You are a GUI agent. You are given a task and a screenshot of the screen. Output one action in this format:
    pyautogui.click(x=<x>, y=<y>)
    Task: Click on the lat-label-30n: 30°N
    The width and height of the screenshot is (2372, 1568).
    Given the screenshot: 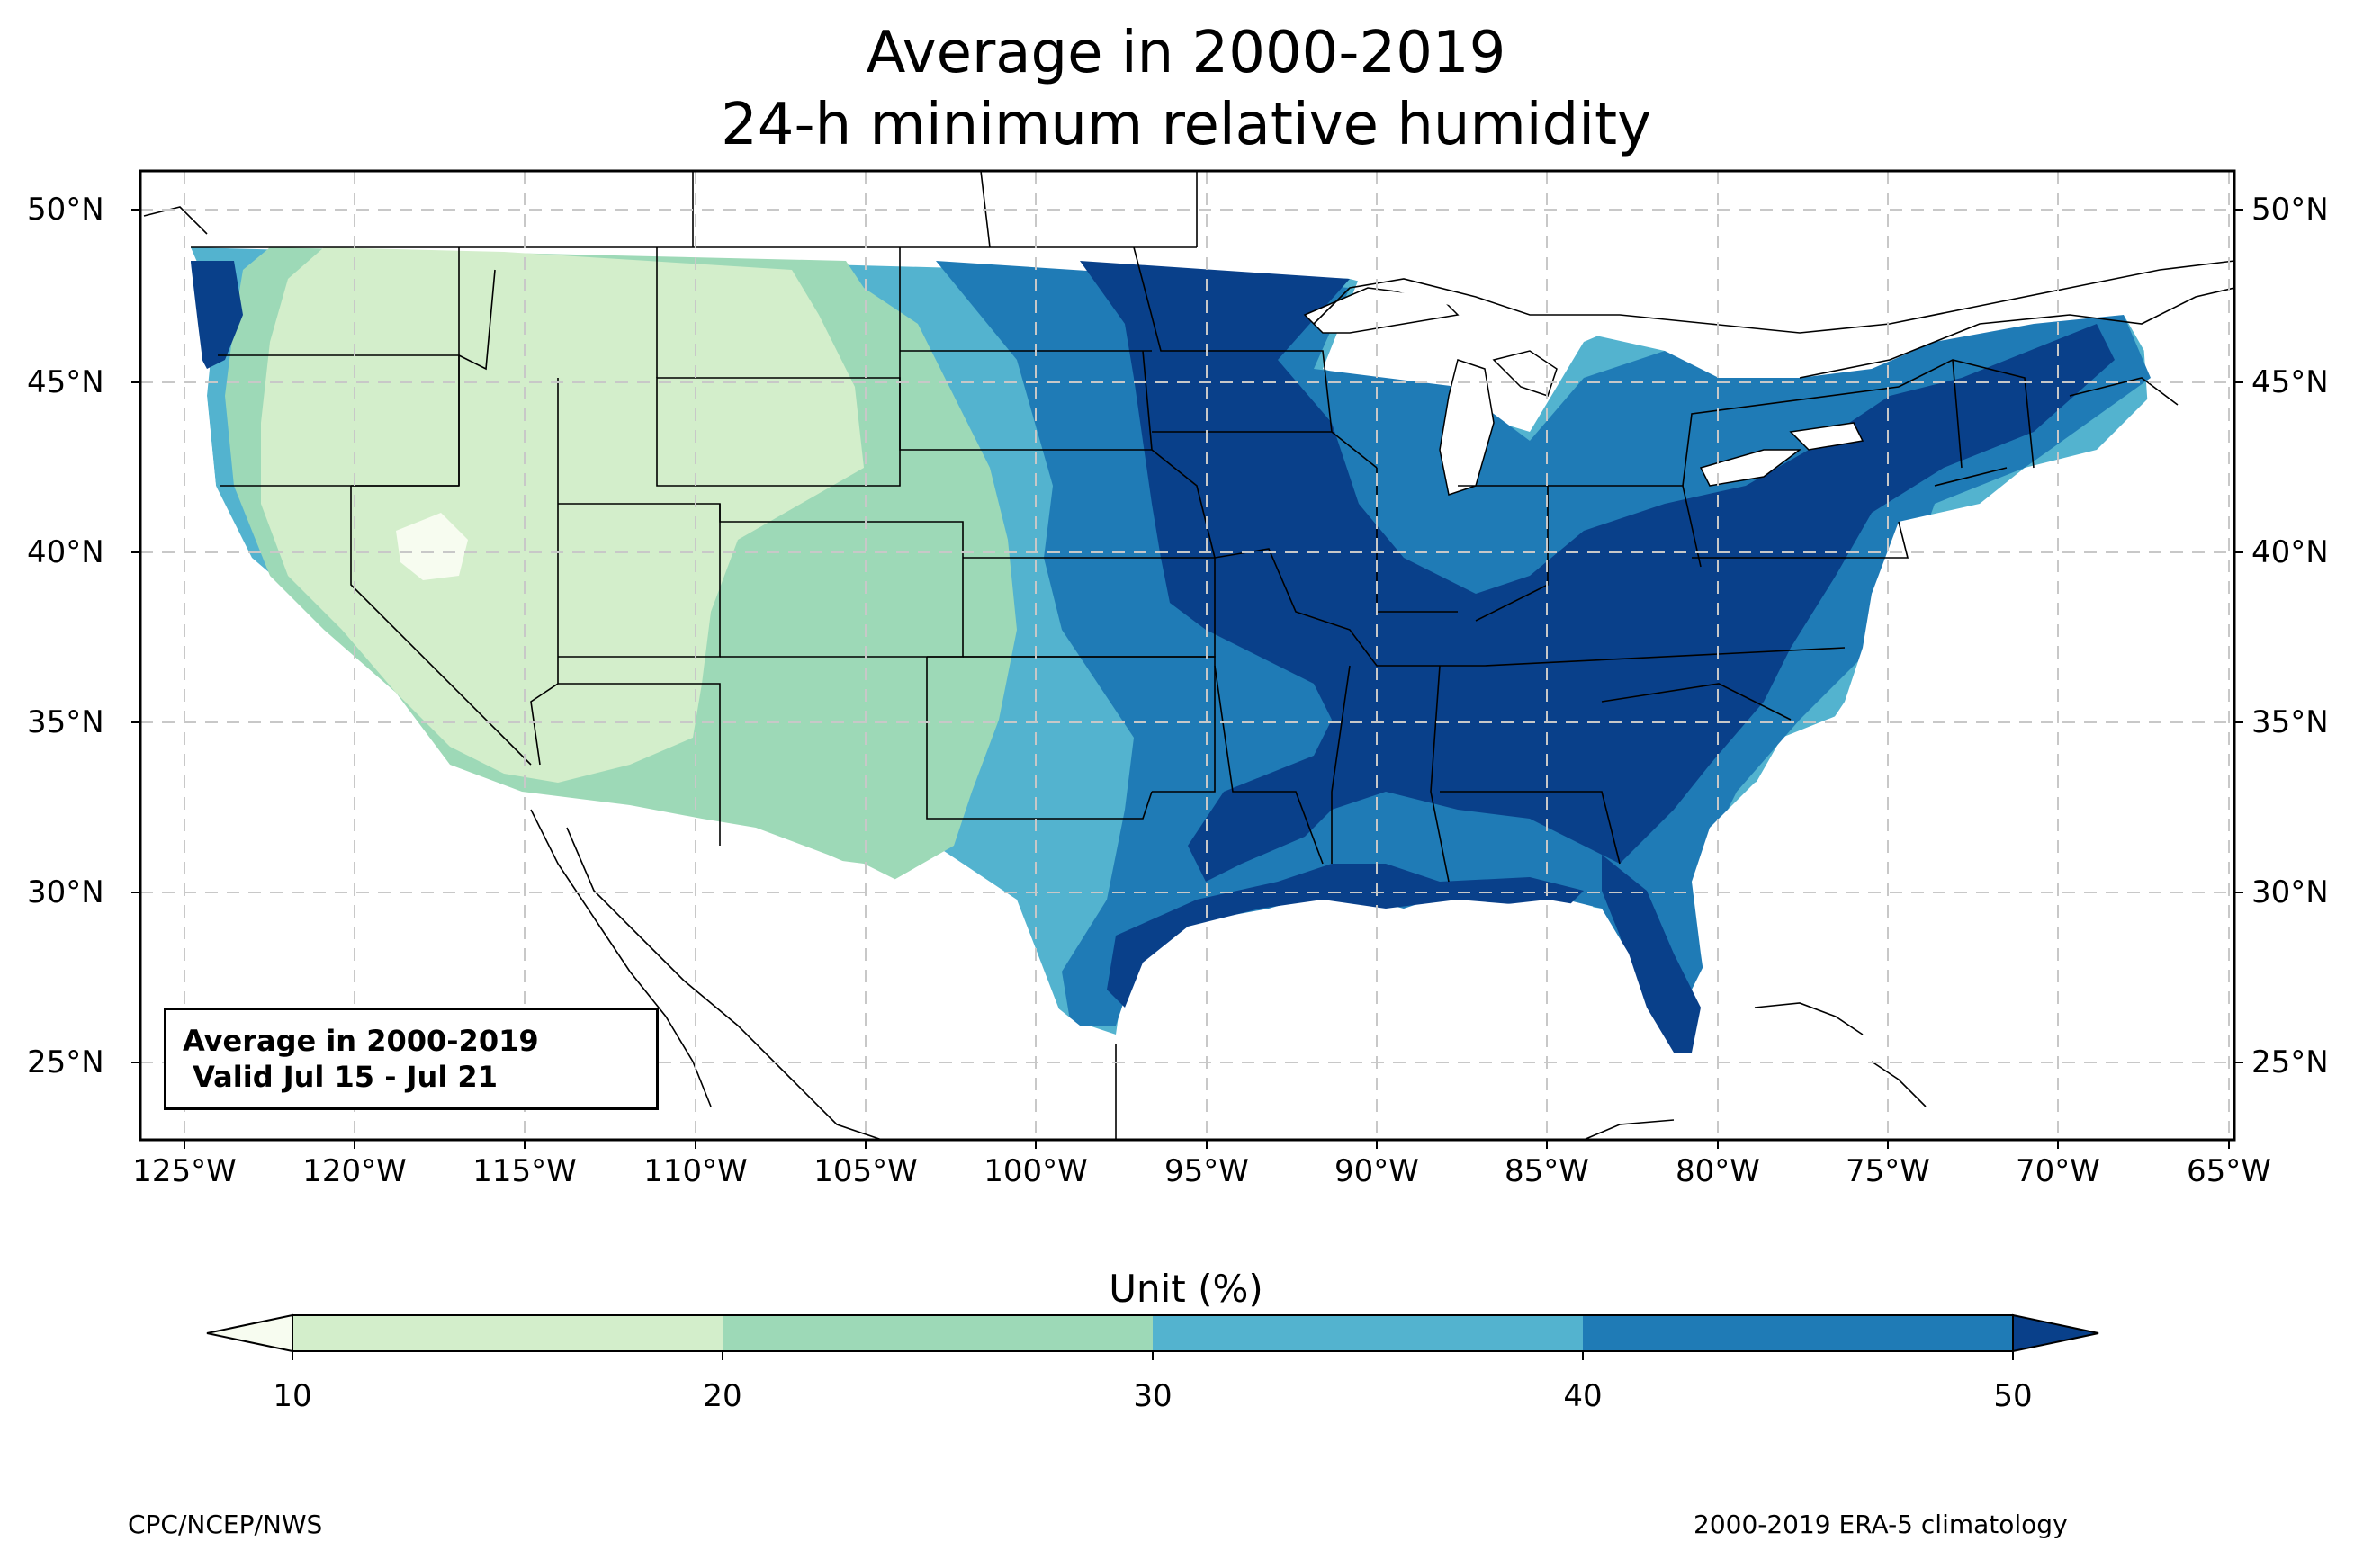 What is the action you would take?
    pyautogui.click(x=65, y=892)
    